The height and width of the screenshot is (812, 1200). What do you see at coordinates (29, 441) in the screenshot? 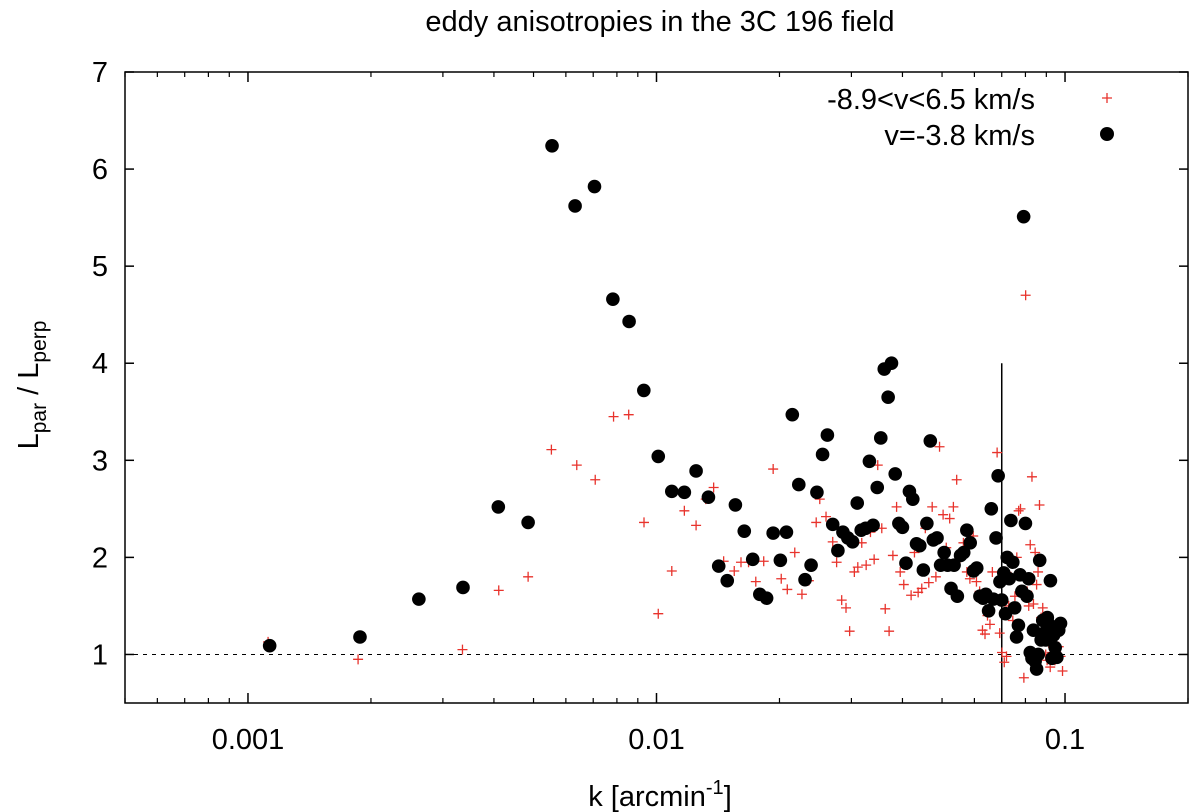
I see `y-axis-label-prefix: L` at bounding box center [29, 441].